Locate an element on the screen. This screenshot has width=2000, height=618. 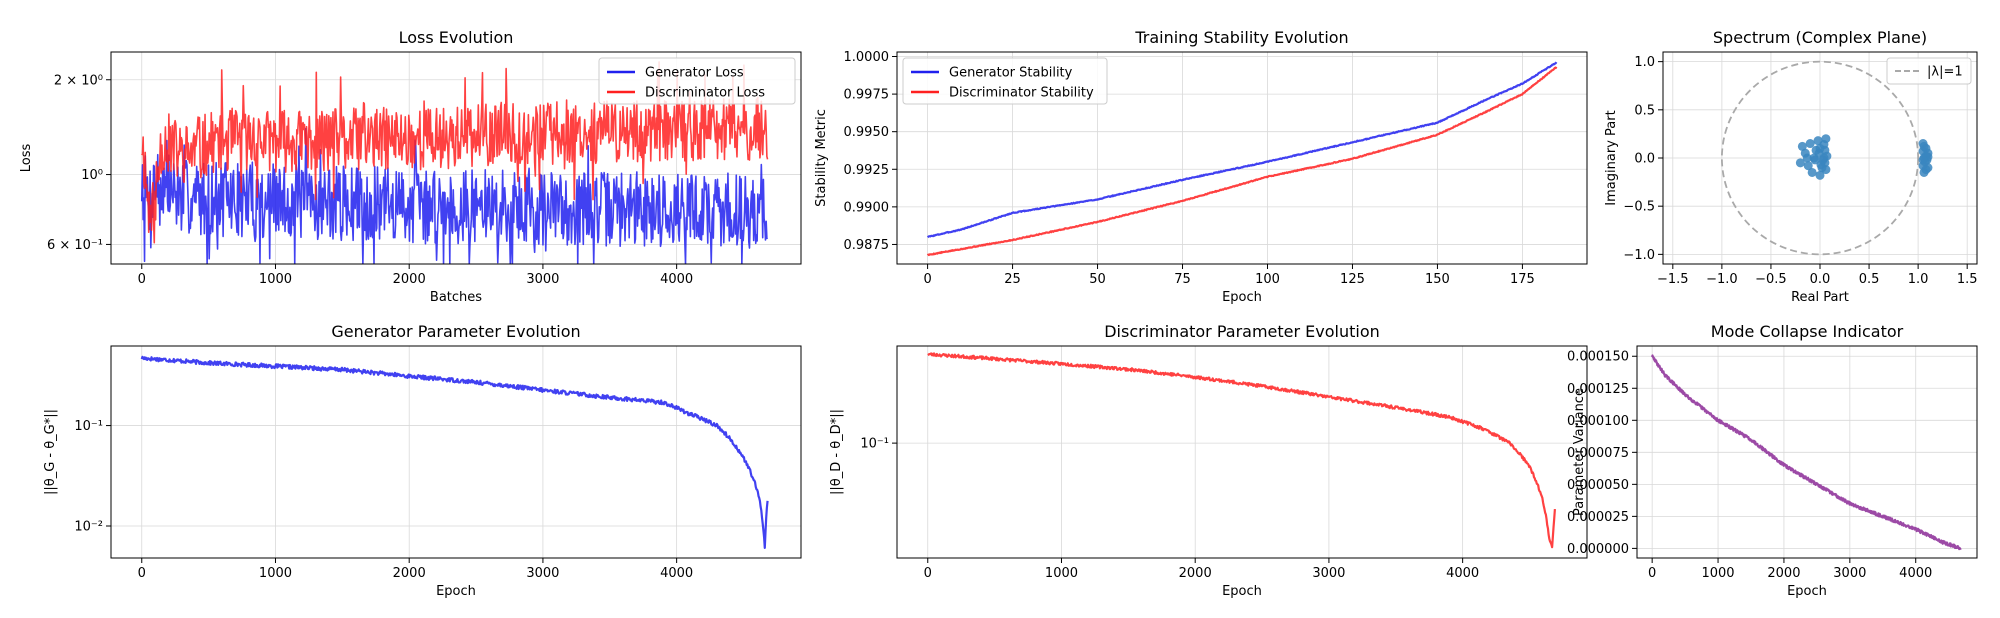
y-axis-label: Stability Metric is located at coordinates (821, 158).